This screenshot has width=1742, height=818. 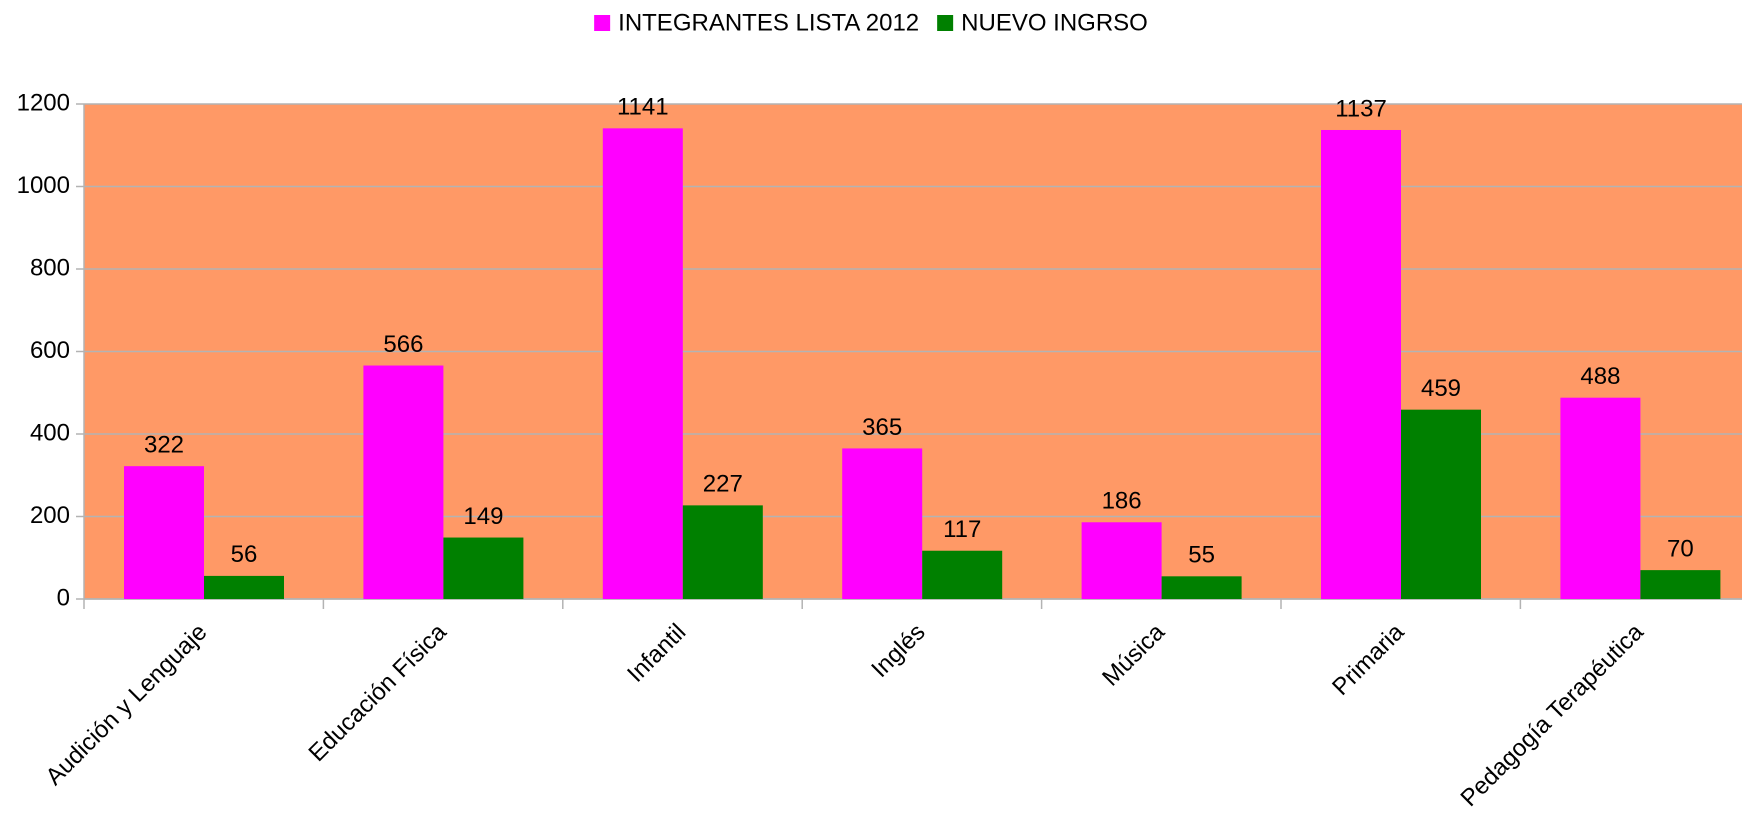 What do you see at coordinates (1441, 388) in the screenshot?
I see `data-label: 459` at bounding box center [1441, 388].